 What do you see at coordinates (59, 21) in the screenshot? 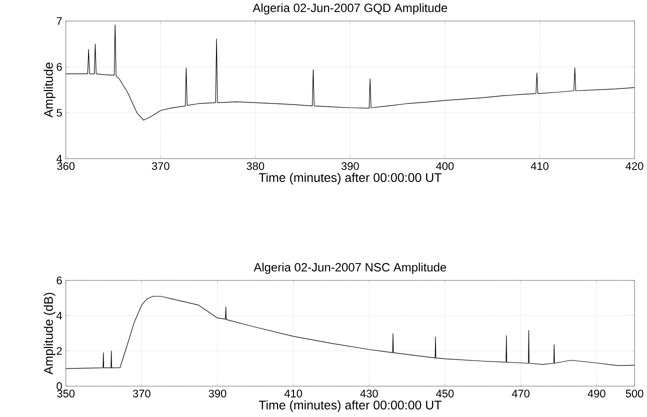
I see `y-tick-label: 7` at bounding box center [59, 21].